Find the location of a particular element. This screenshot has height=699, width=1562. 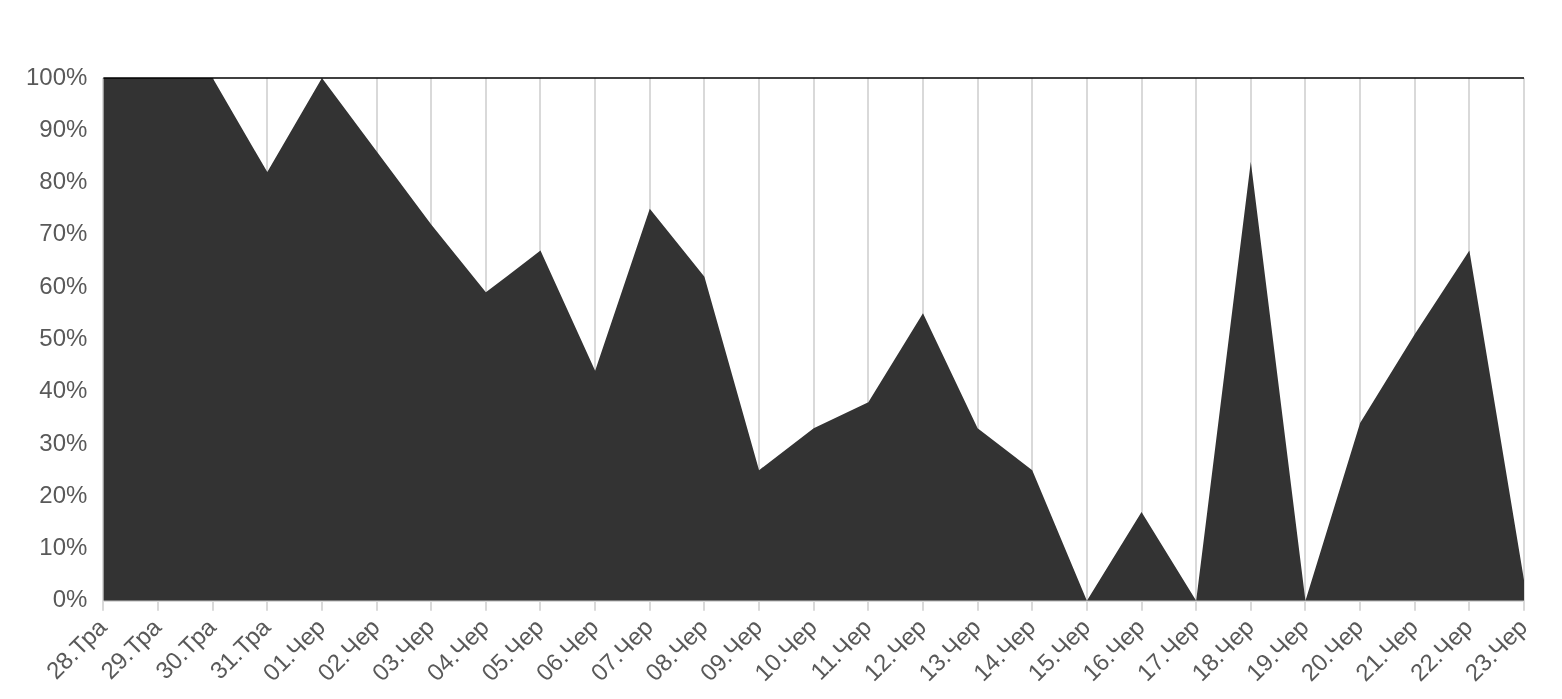

y-tick-label: 100% is located at coordinates (56, 76).